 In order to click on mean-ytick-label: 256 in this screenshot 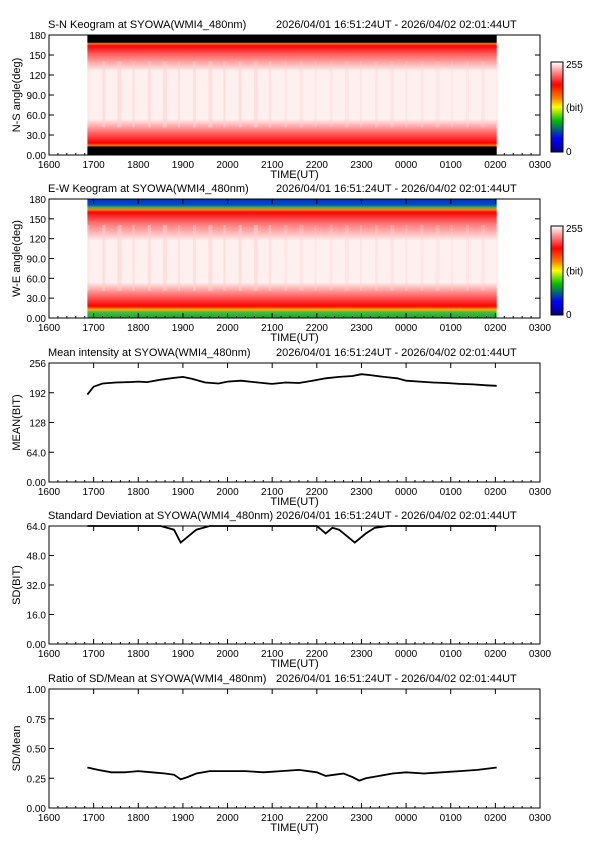, I will do `click(37, 364)`.